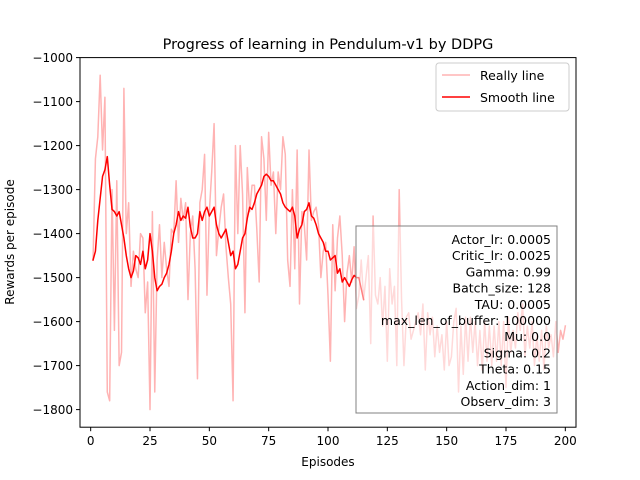 The height and width of the screenshot is (480, 640). Describe the element at coordinates (517, 352) in the screenshot. I see `hyperparameter-line: Sigma: 0.2` at that location.